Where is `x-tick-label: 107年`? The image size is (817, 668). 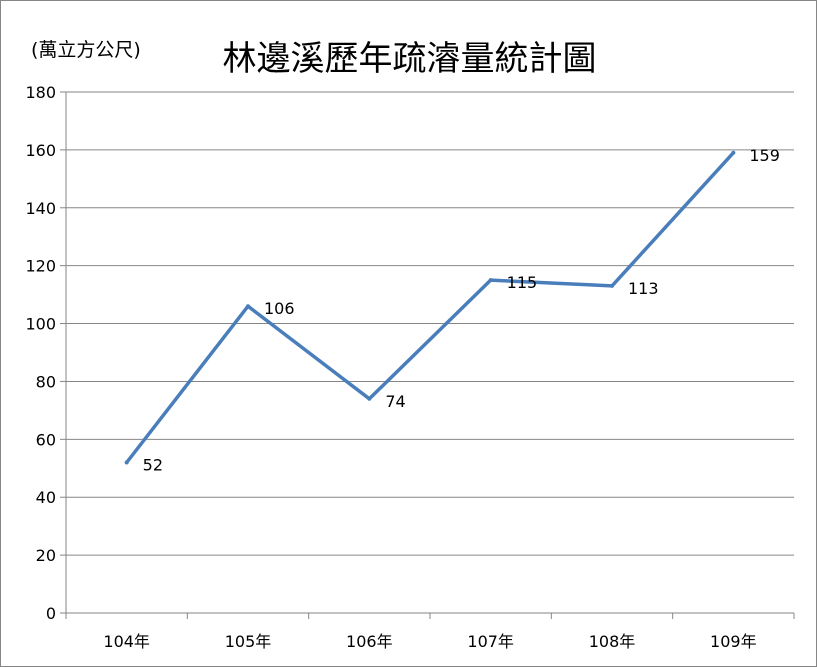 x-tick-label: 107年 is located at coordinates (490, 641).